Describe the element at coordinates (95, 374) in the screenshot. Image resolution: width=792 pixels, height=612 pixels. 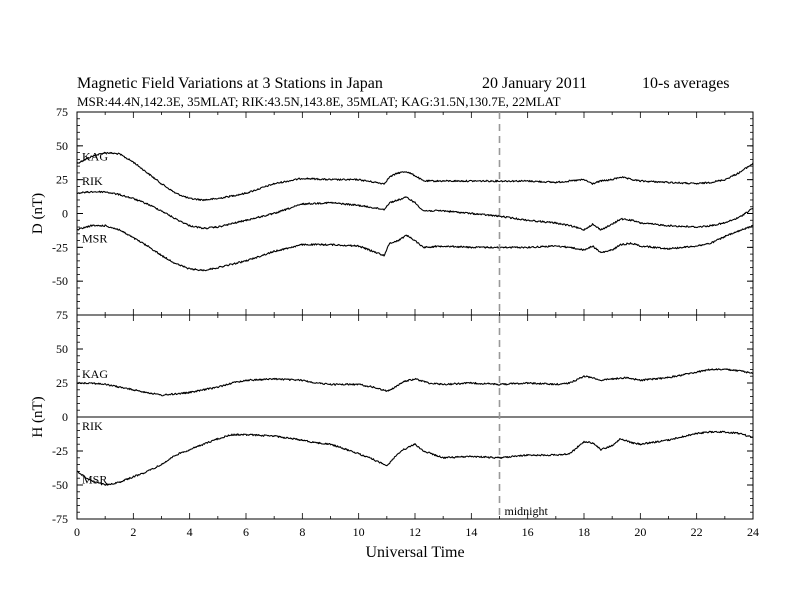
I see `series-label-kag-p2: KAG` at that location.